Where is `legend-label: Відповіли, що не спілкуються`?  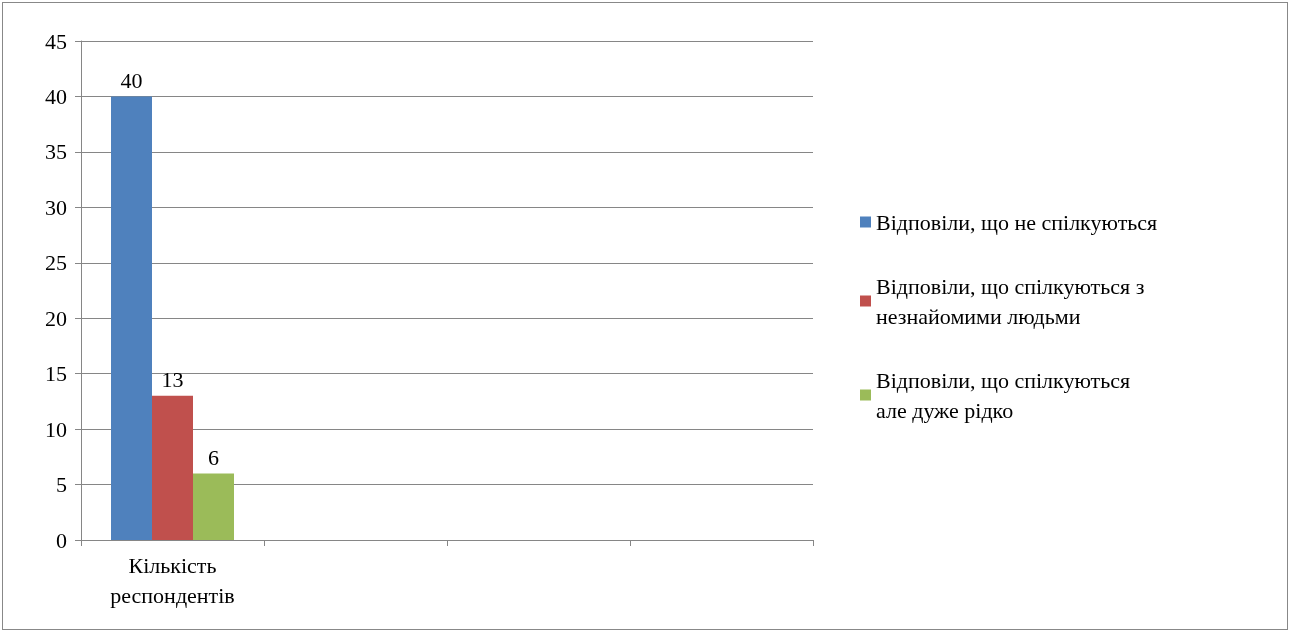 legend-label: Відповіли, що не спілкуються is located at coordinates (1017, 222).